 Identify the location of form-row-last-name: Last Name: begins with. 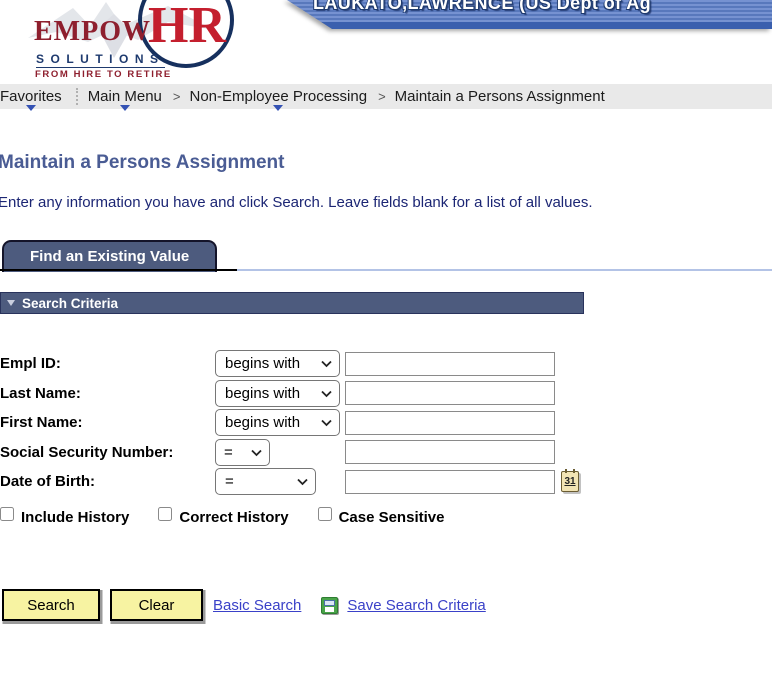
(300, 393).